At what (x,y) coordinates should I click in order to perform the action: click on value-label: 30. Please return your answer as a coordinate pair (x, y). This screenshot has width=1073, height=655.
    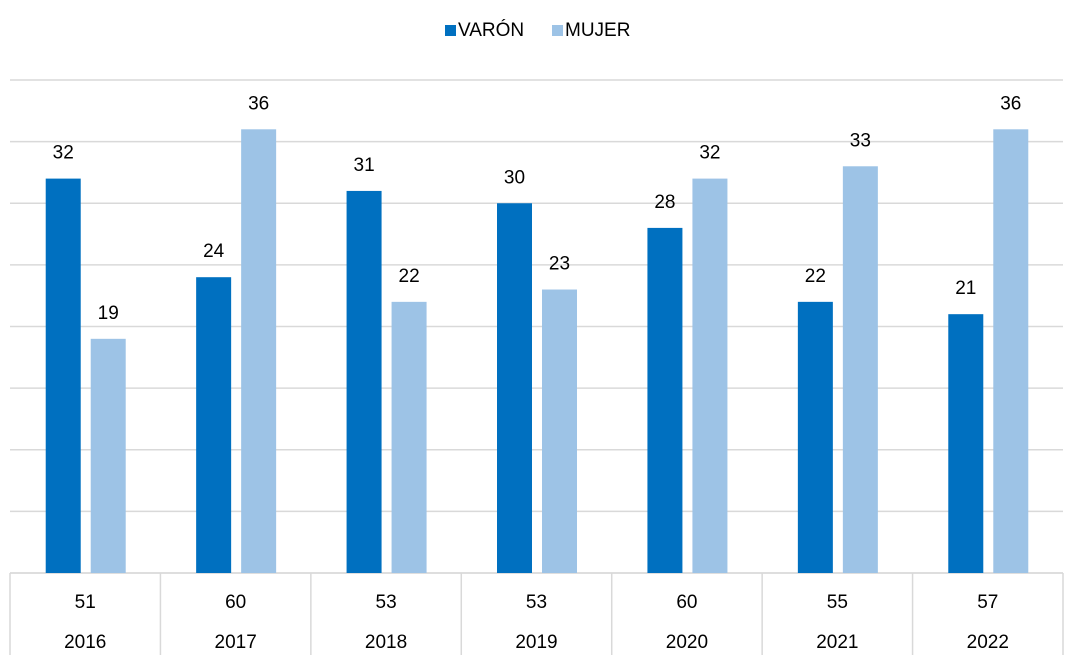
    Looking at the image, I should click on (514, 177).